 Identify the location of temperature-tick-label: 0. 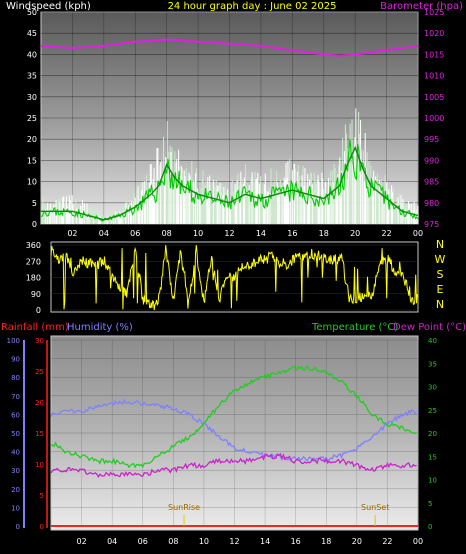
(430, 527).